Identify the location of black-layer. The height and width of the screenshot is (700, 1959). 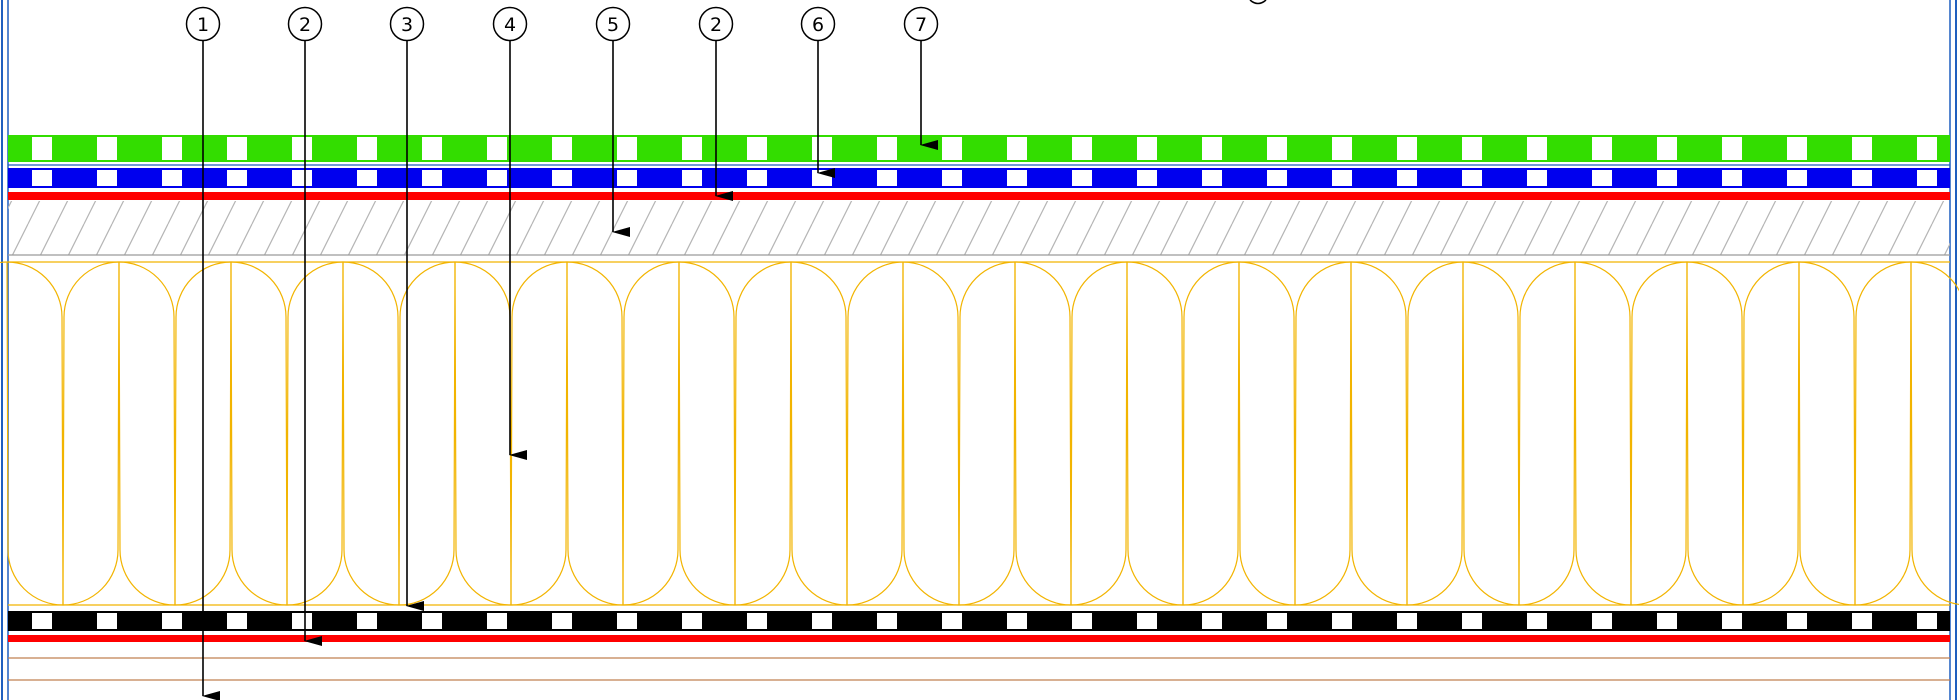
(979, 621).